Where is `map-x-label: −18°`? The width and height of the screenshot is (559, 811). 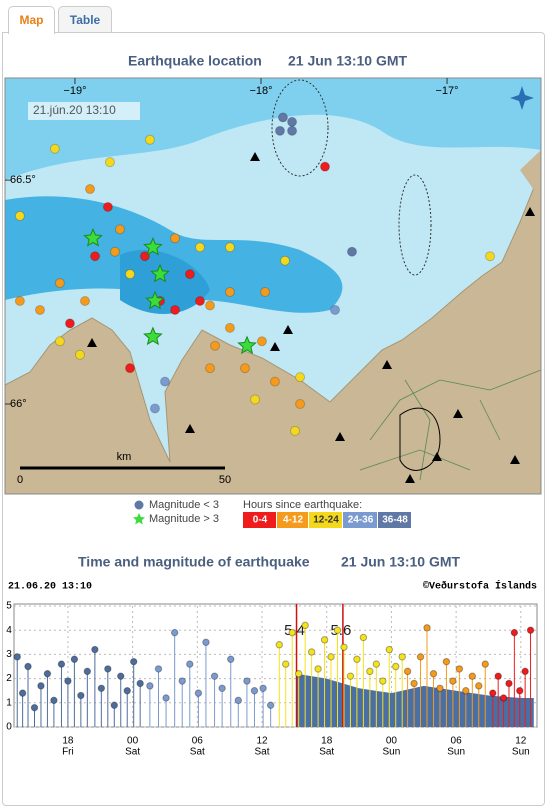 map-x-label: −18° is located at coordinates (260, 91).